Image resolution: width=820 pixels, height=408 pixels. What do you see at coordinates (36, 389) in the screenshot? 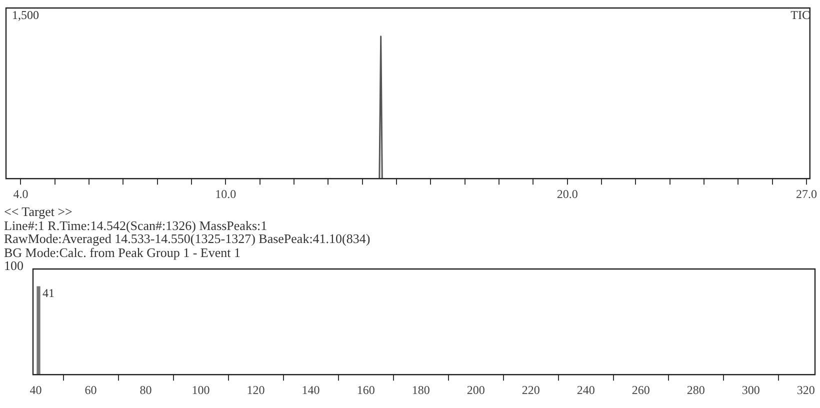
I see `x-tick-label: 40` at bounding box center [36, 389].